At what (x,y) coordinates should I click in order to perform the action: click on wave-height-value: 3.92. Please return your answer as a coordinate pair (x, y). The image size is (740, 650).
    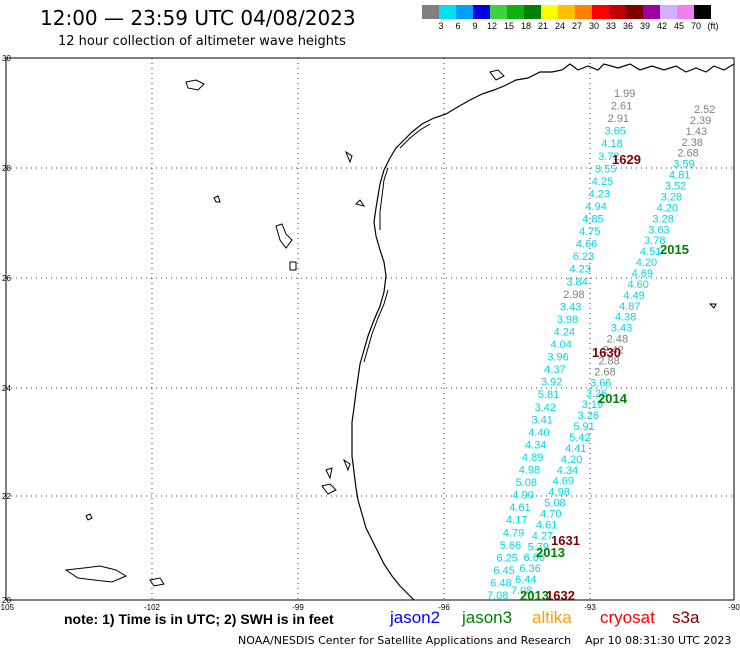
    Looking at the image, I should click on (551, 383).